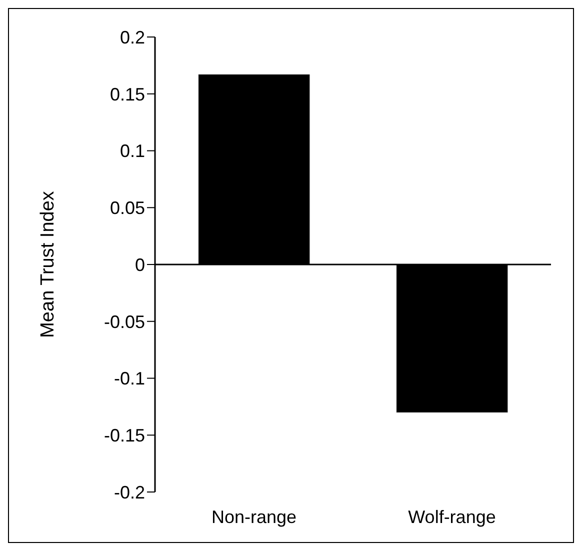 The height and width of the screenshot is (551, 582). What do you see at coordinates (127, 208) in the screenshot?
I see `y-tick-label: 0.05` at bounding box center [127, 208].